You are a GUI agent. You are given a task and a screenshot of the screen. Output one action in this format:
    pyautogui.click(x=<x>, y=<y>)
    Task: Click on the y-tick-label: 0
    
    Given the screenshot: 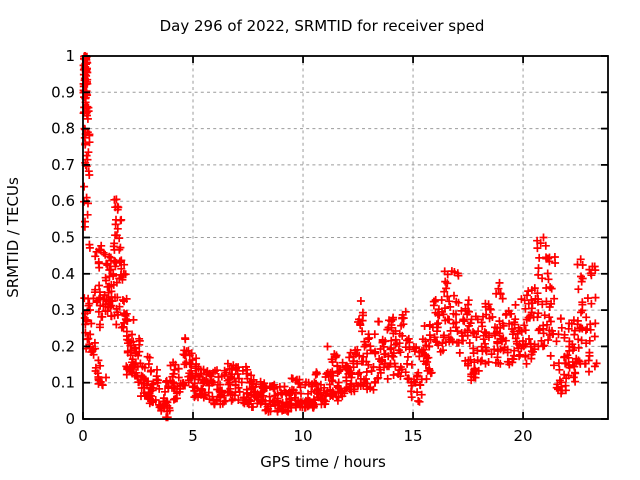 What is the action you would take?
    pyautogui.click(x=70, y=419)
    